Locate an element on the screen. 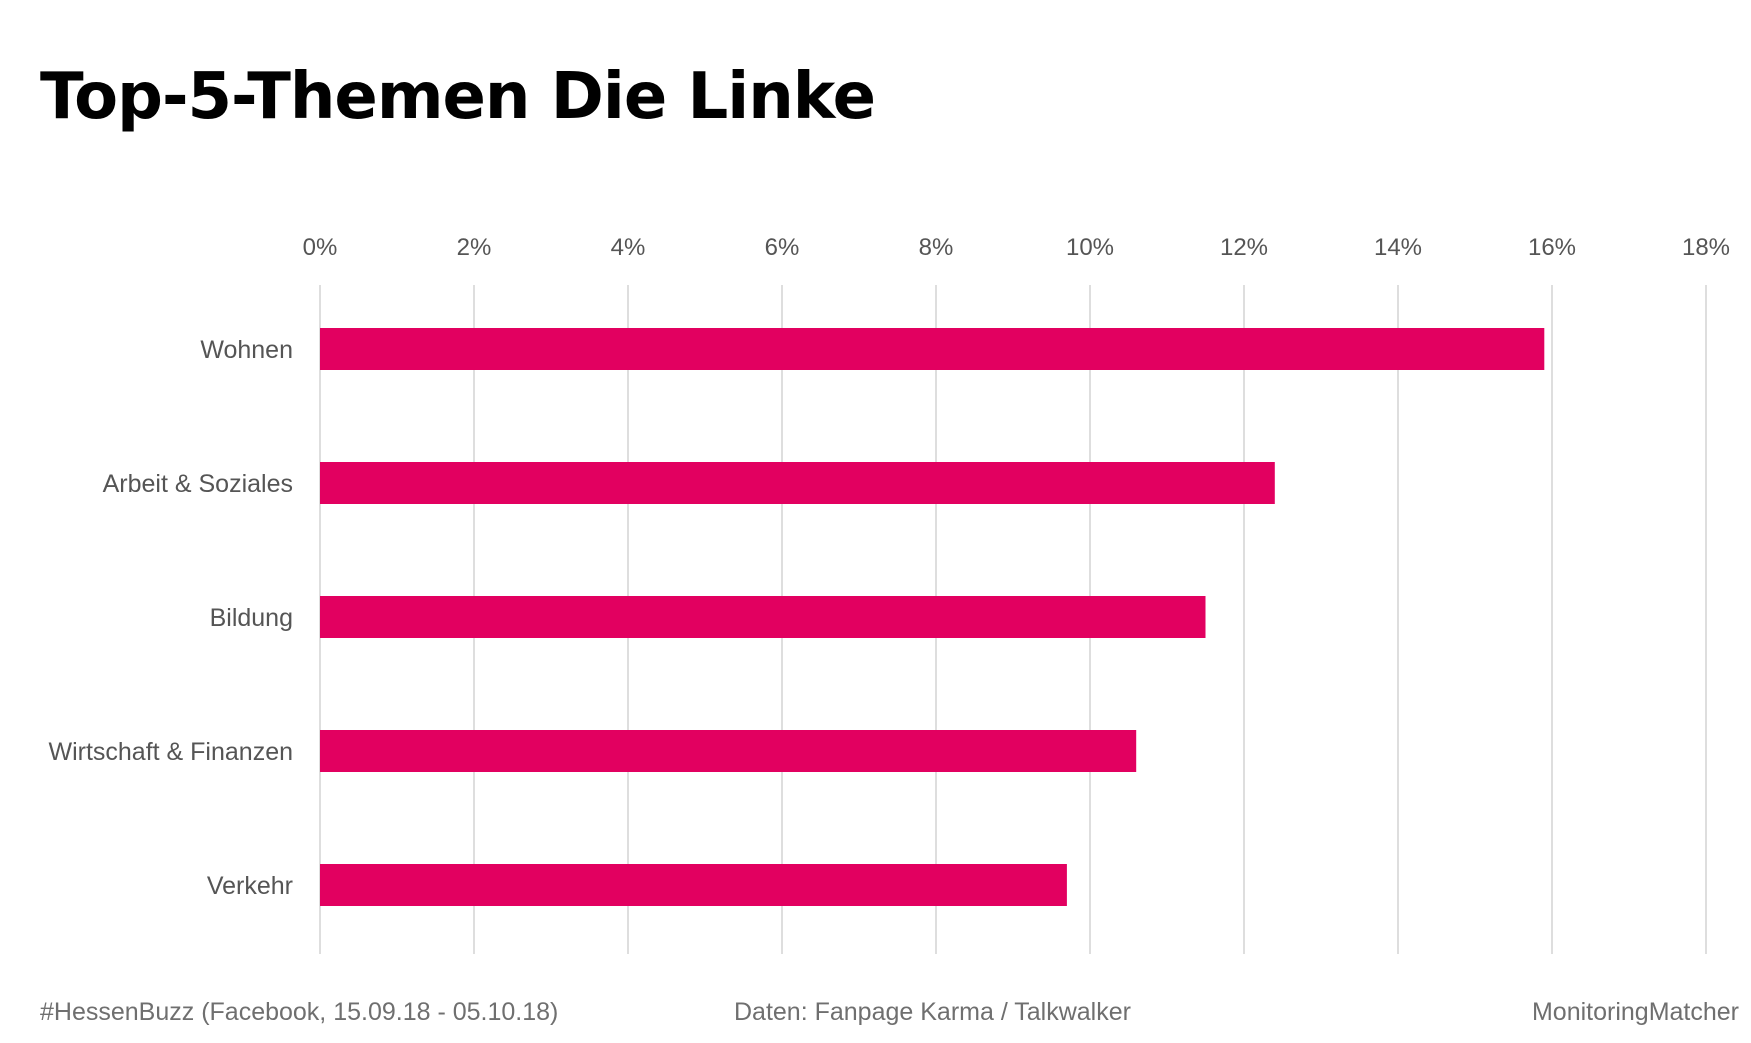  x-tick-label: 0% is located at coordinates (320, 247).